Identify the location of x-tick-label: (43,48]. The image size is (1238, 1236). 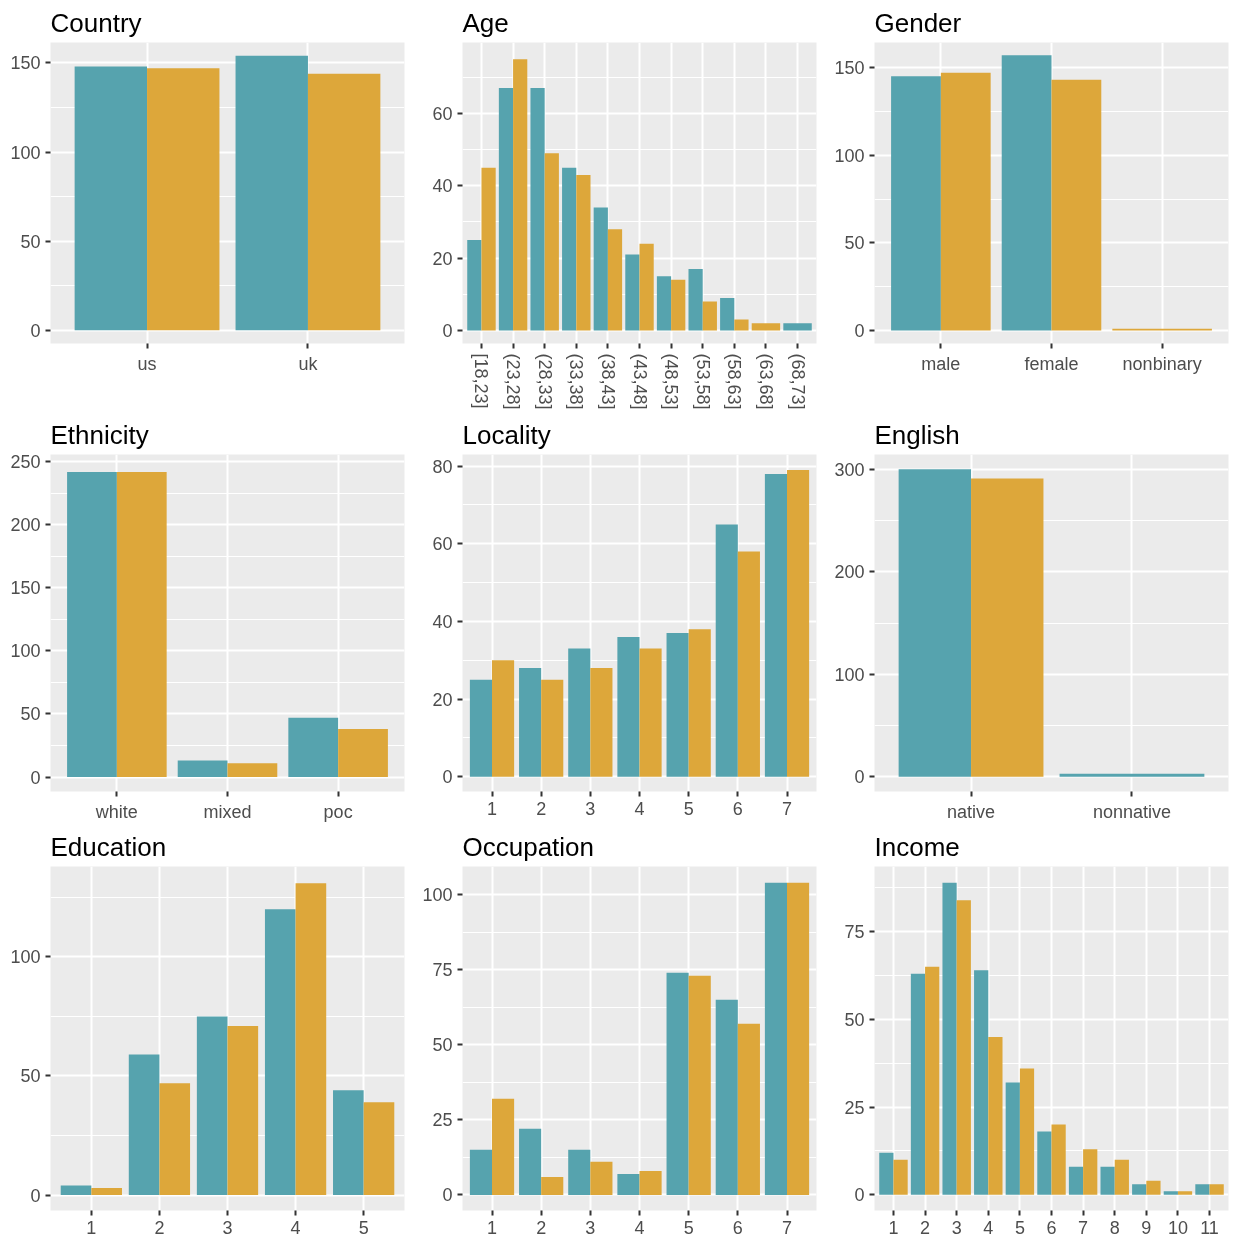
(639, 381).